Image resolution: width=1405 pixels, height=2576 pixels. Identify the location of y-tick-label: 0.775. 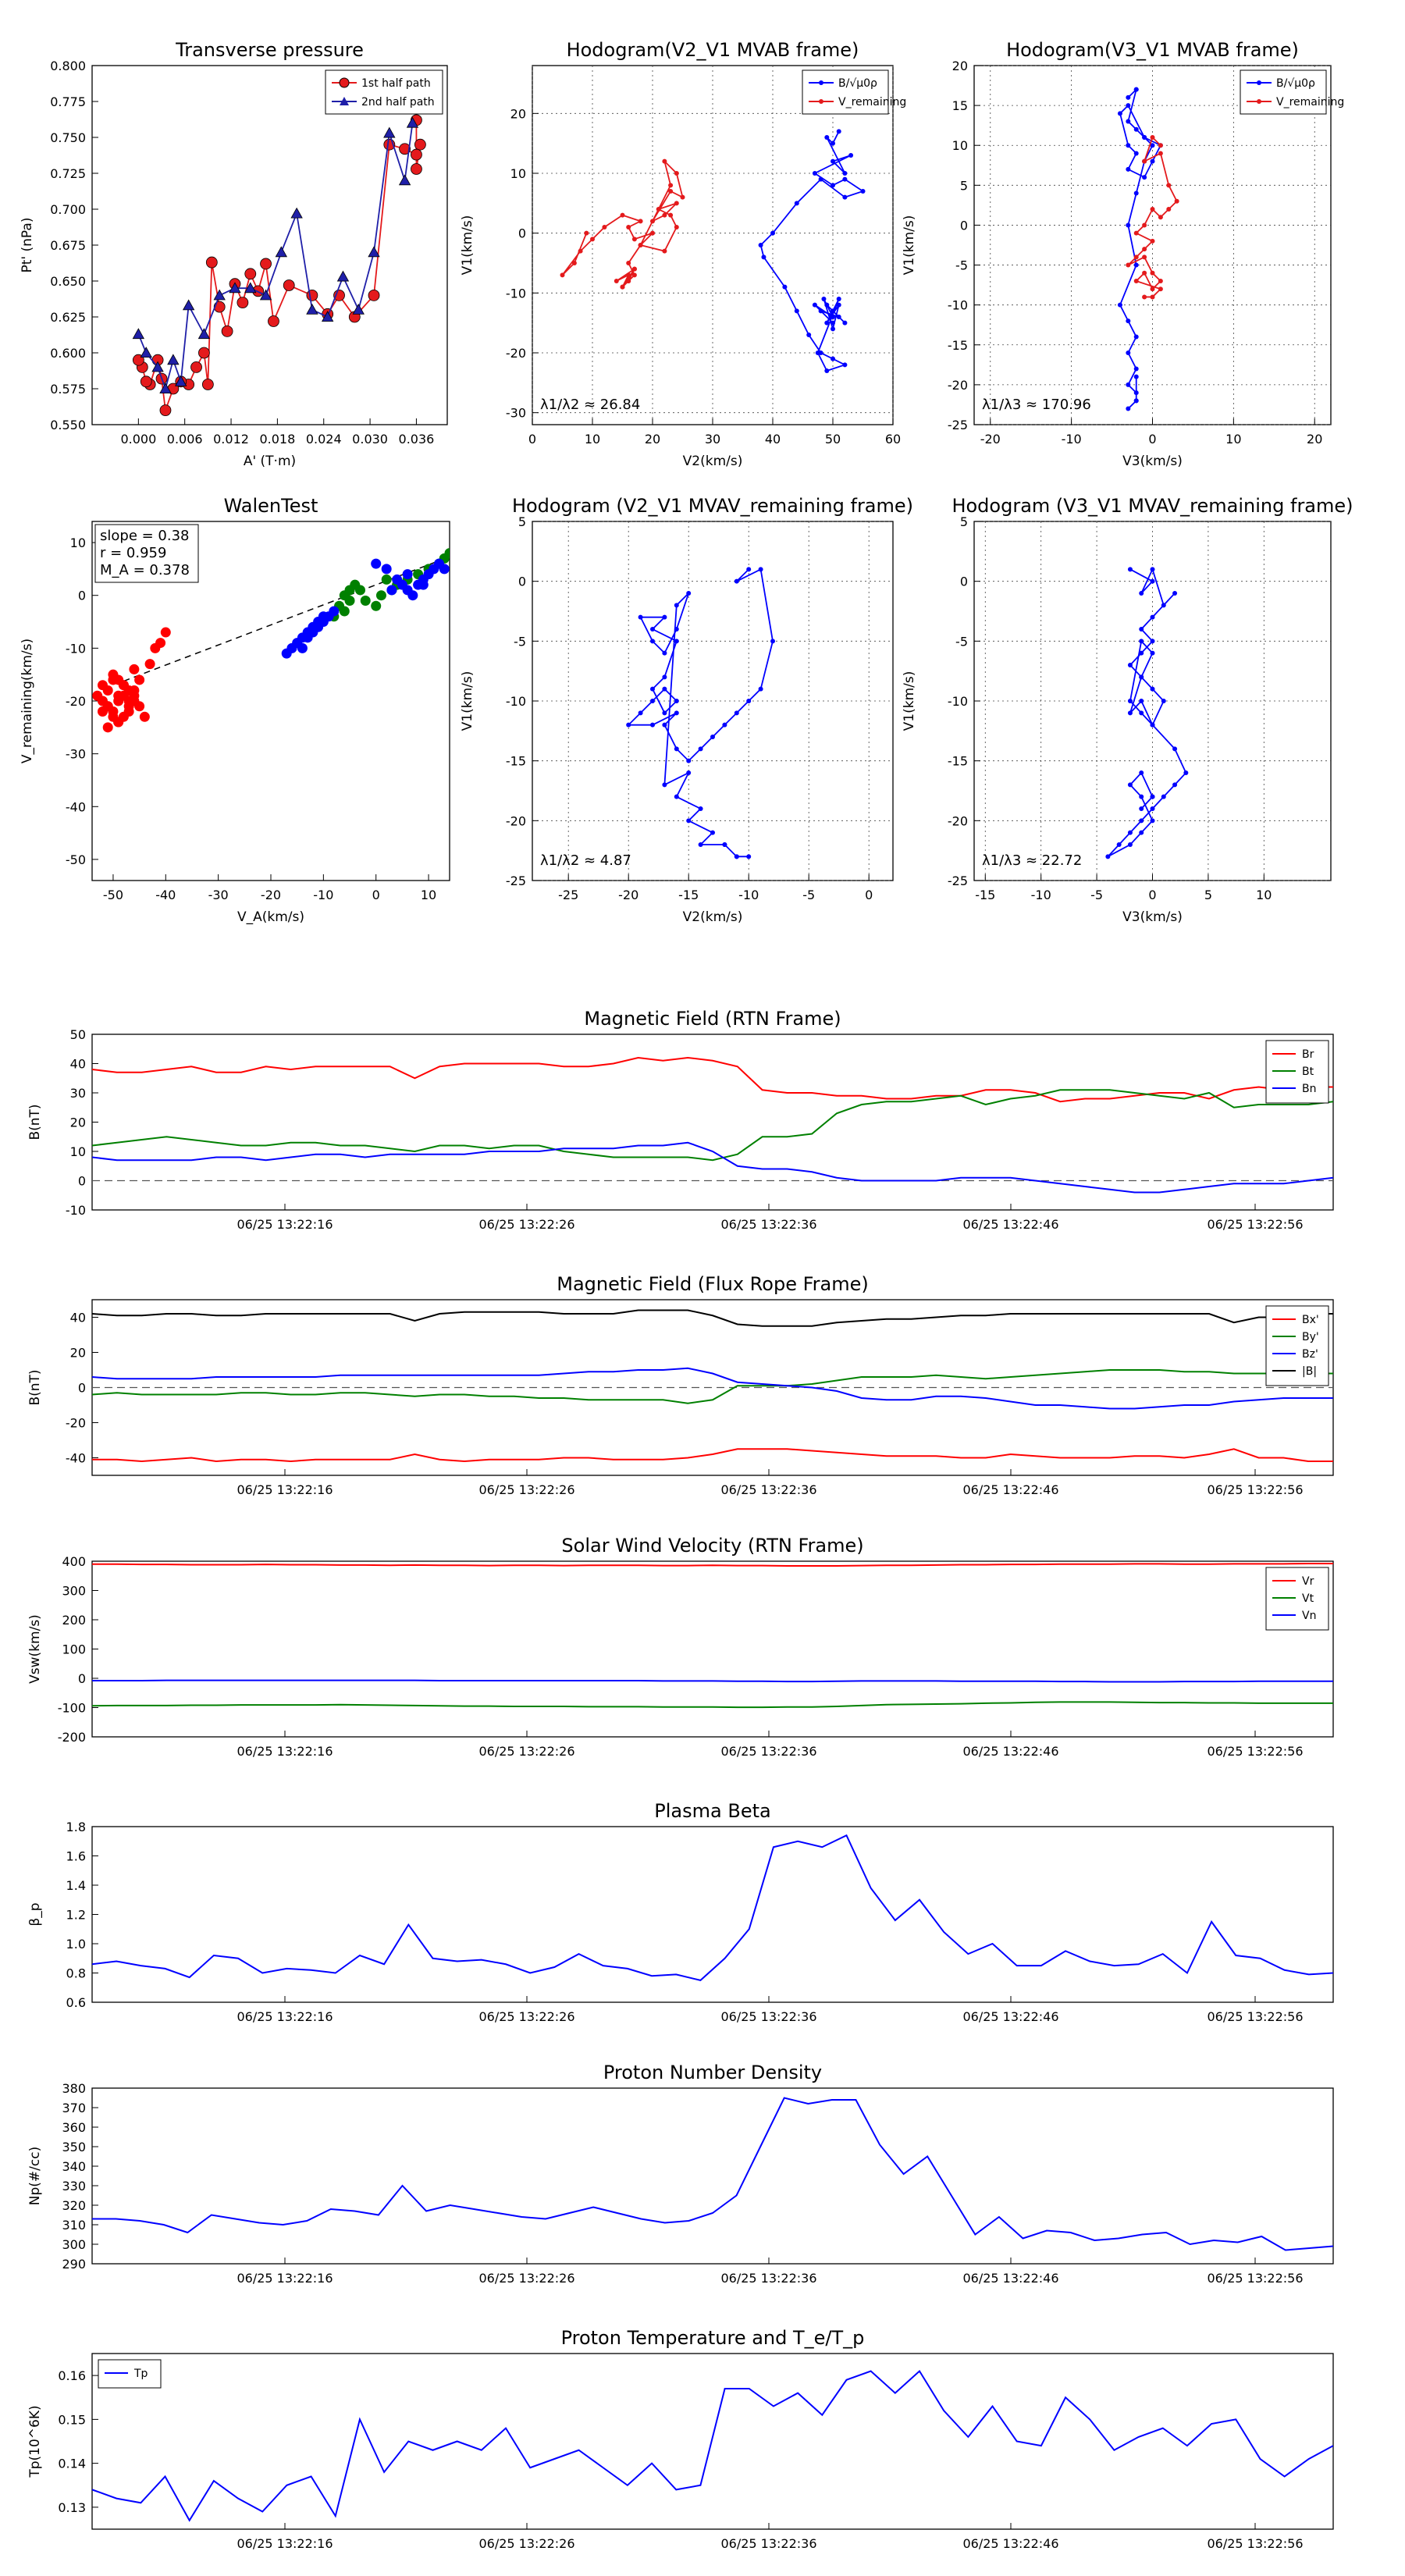
(68, 101).